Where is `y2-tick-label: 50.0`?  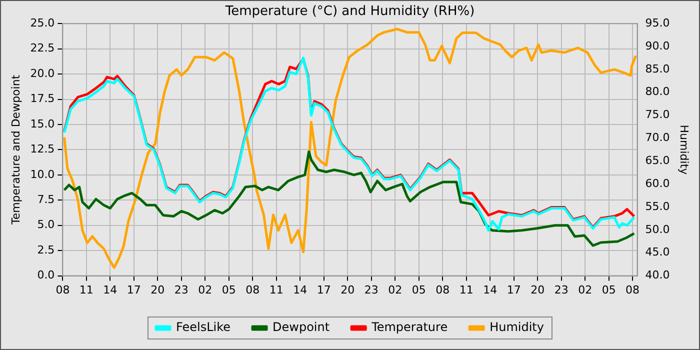
y2-tick-label: 50.0 is located at coordinates (657, 229).